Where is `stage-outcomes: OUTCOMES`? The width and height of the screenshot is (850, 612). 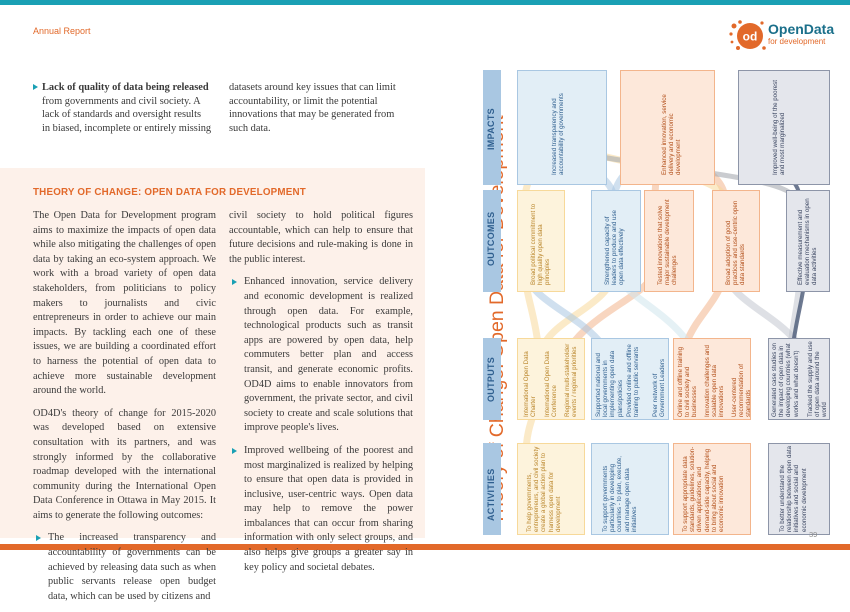
stage-outcomes: OUTCOMES is located at coordinates (492, 241).